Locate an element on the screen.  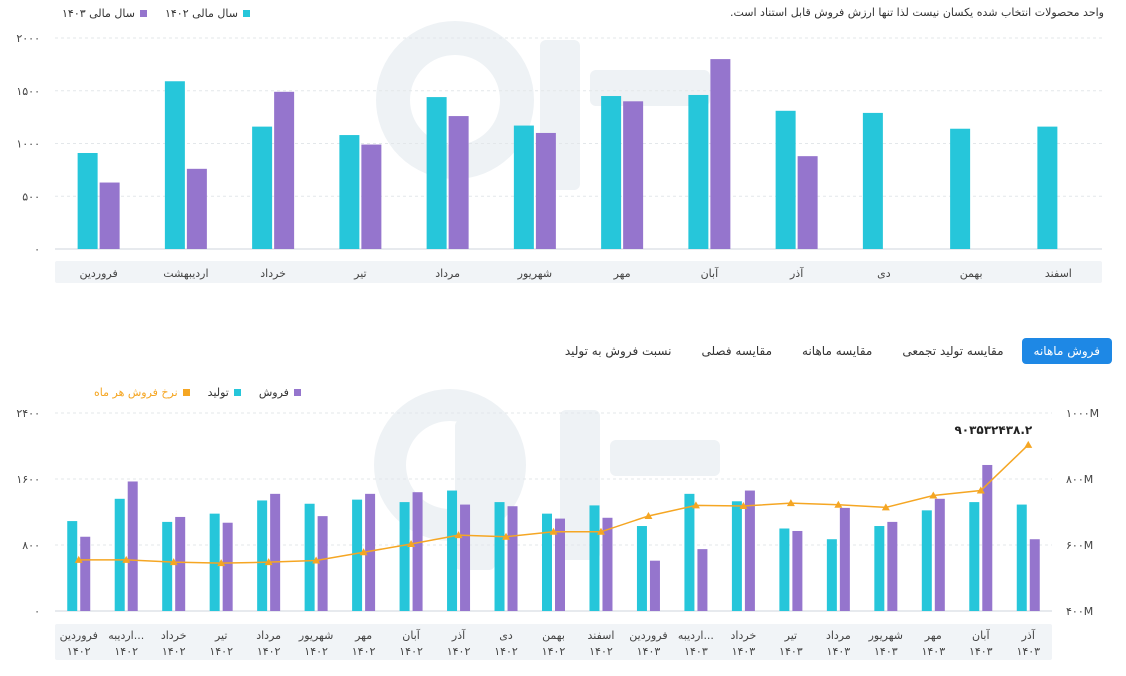
x-tick-label-month: آذر is located at coordinates (1028, 635).